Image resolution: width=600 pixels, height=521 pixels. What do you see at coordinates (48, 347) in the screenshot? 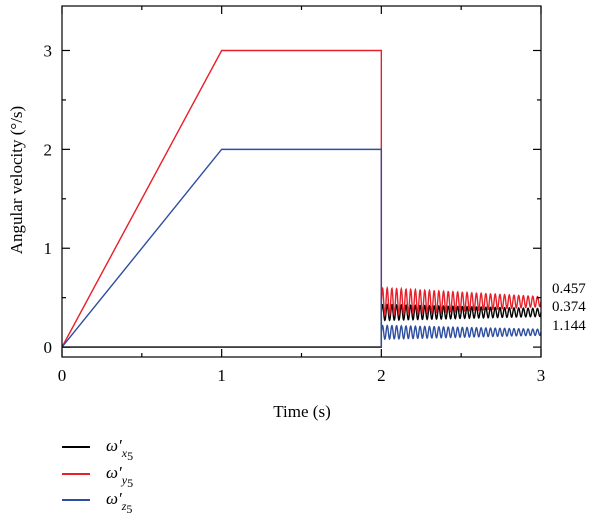
I see `y-tick-label: 0` at bounding box center [48, 347].